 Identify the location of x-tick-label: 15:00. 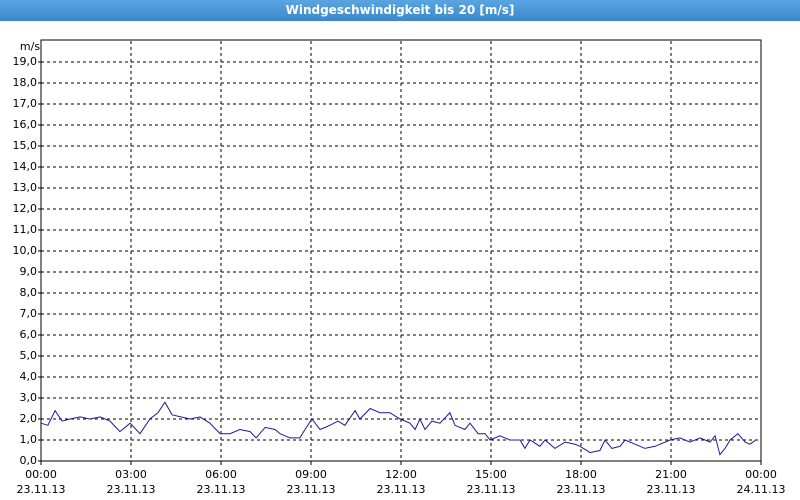
(491, 474).